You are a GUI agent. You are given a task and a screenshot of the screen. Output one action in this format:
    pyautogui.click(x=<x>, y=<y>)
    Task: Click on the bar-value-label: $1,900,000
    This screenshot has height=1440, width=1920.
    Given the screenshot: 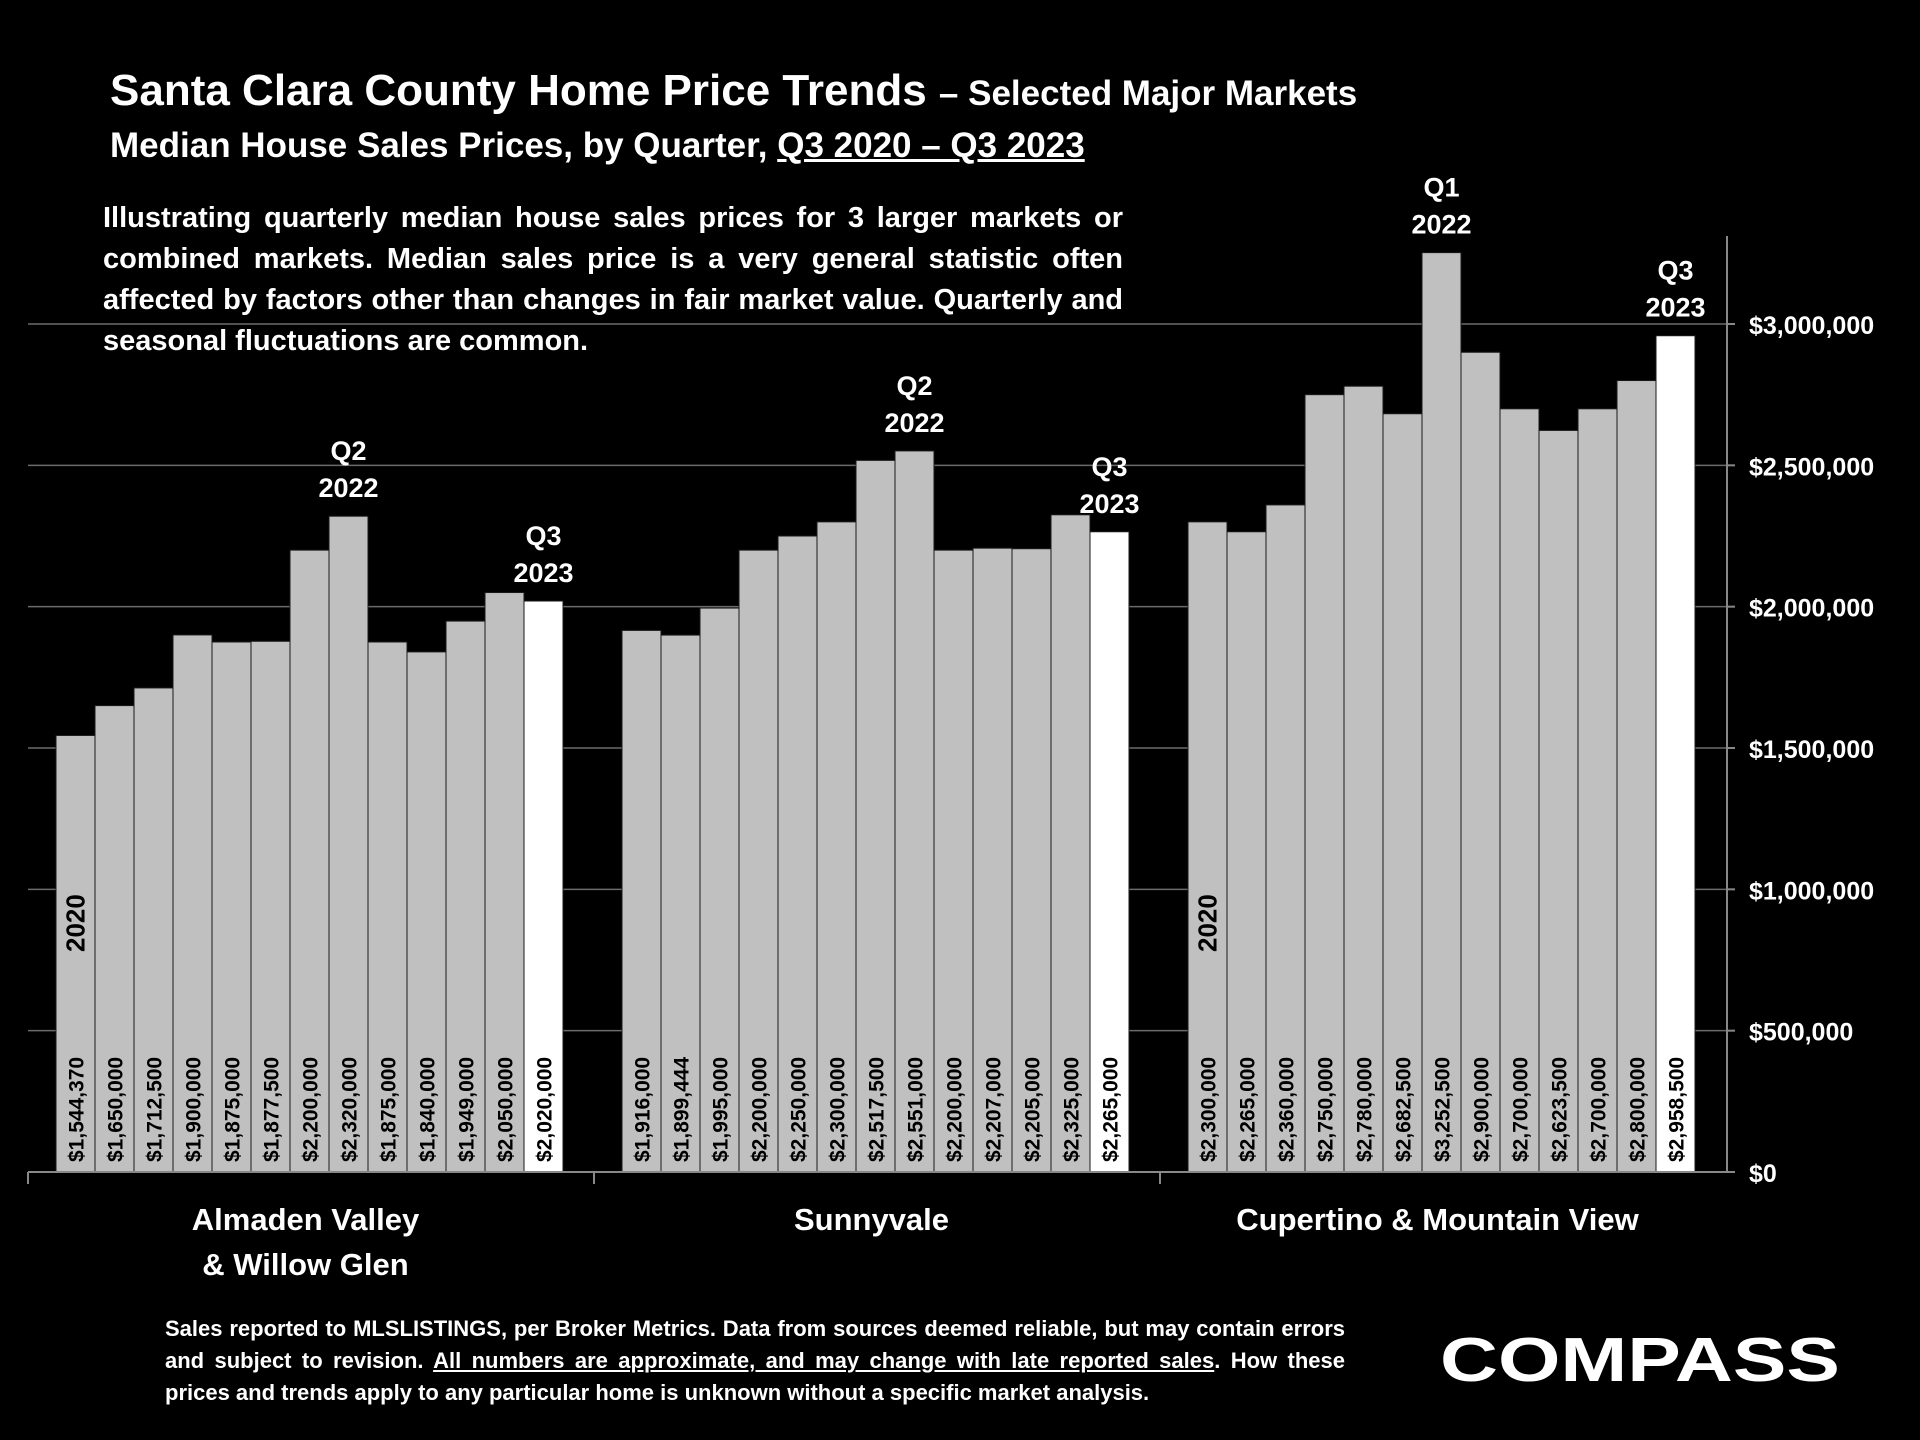 What is the action you would take?
    pyautogui.click(x=194, y=1109)
    